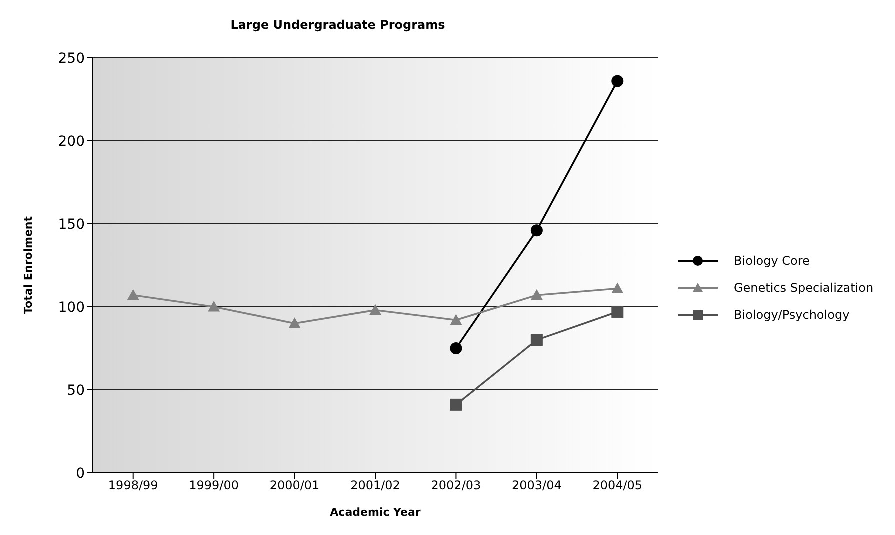  I want to click on legend-label: Biology Core, so click(772, 261).